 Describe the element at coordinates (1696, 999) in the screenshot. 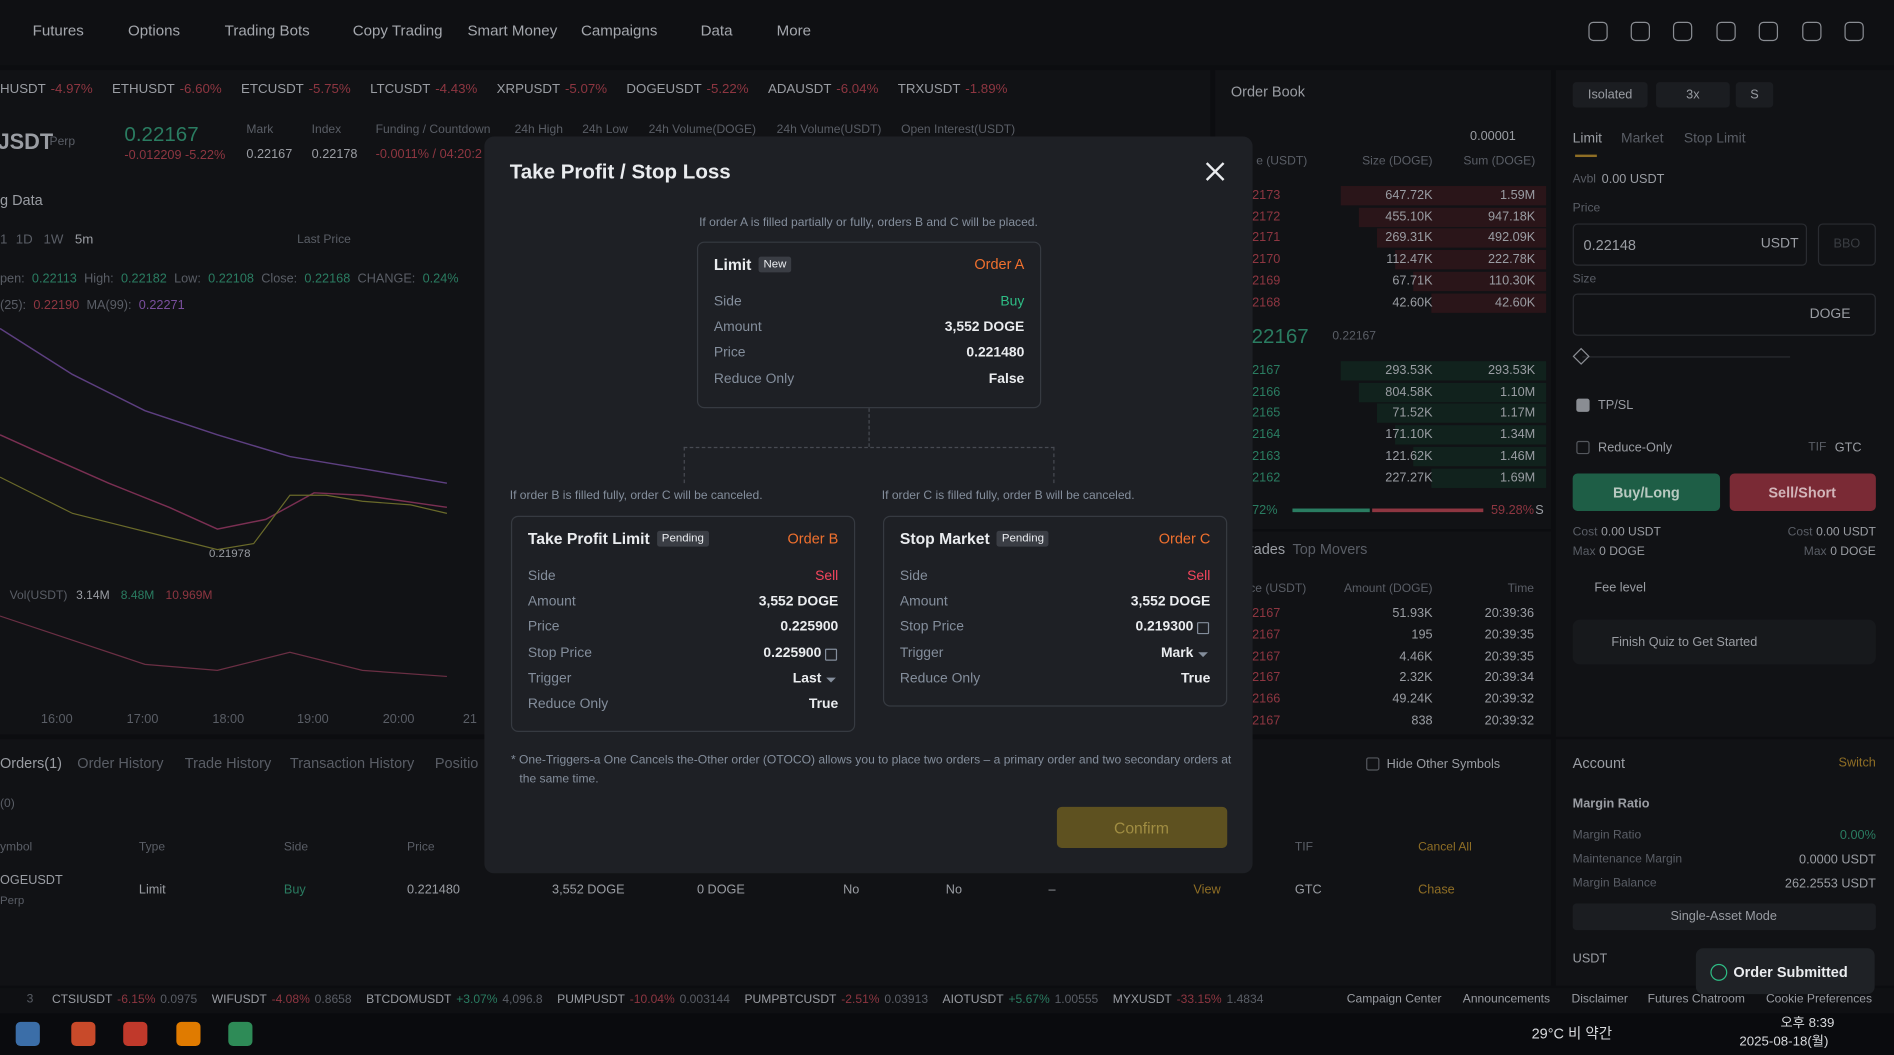

I see `link: Futures Chatroom` at that location.